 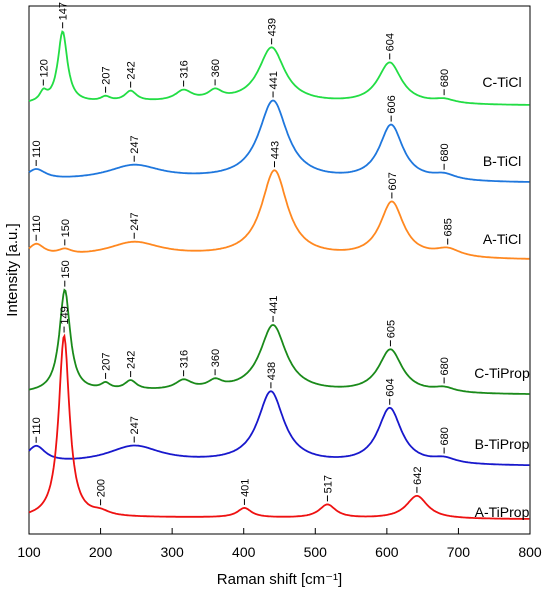 I want to click on x-tick-label: 300, so click(x=172, y=552).